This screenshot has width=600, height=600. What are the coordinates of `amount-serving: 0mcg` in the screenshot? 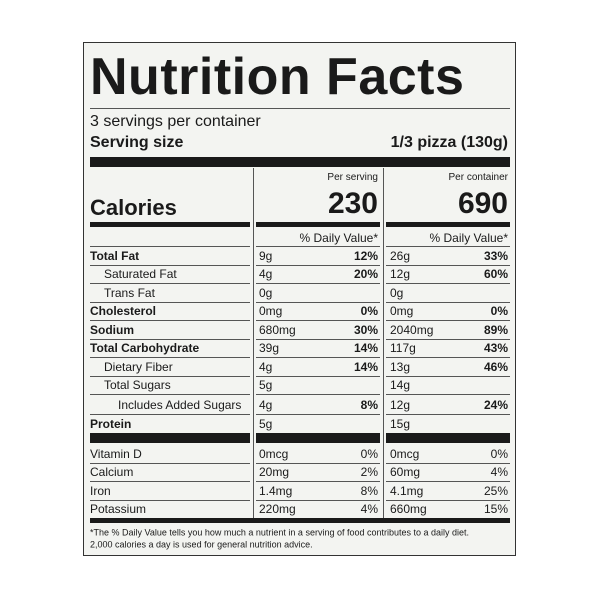 It's located at (274, 454).